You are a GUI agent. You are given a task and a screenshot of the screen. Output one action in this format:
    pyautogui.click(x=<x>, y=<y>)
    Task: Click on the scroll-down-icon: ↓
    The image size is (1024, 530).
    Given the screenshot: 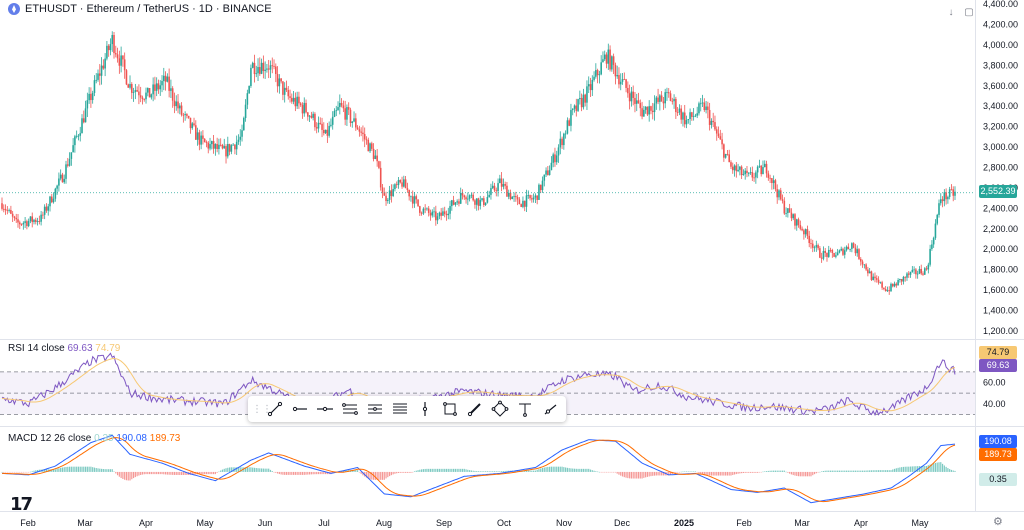 What is the action you would take?
    pyautogui.click(x=951, y=12)
    